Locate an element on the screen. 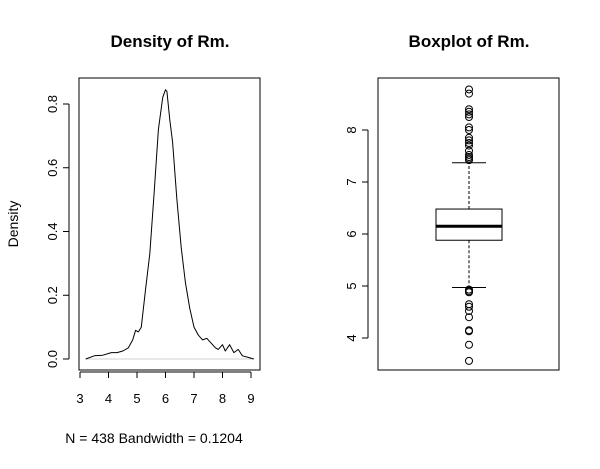  density-x-axis: 3 4 5 6 7 8 9 is located at coordinates (165, 388).